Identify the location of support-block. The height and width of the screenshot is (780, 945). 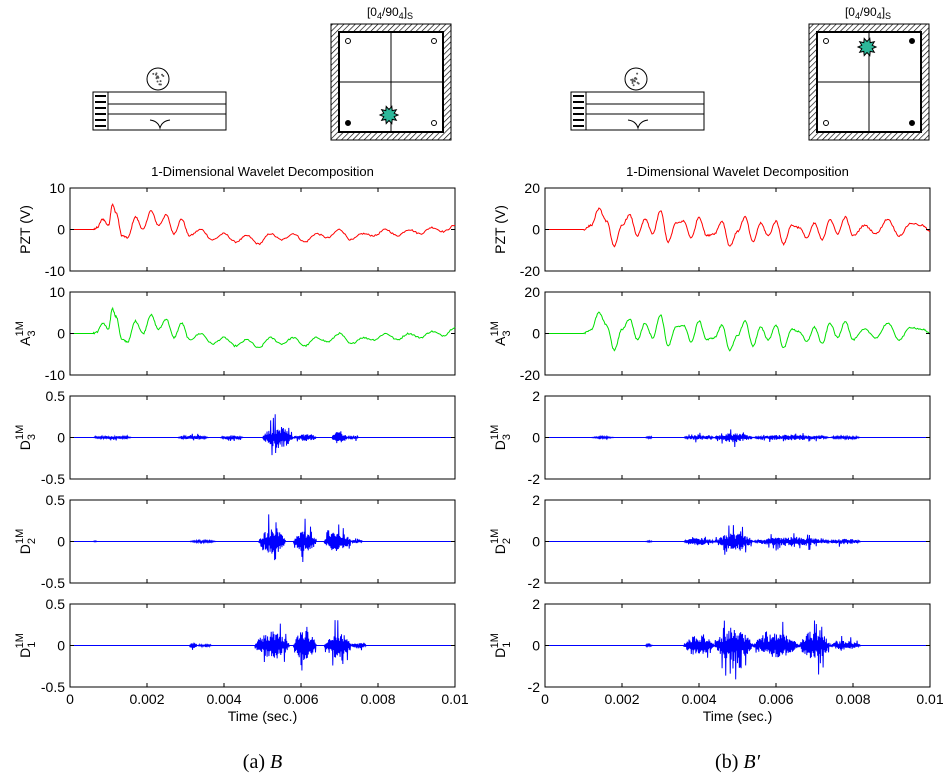
(578, 111).